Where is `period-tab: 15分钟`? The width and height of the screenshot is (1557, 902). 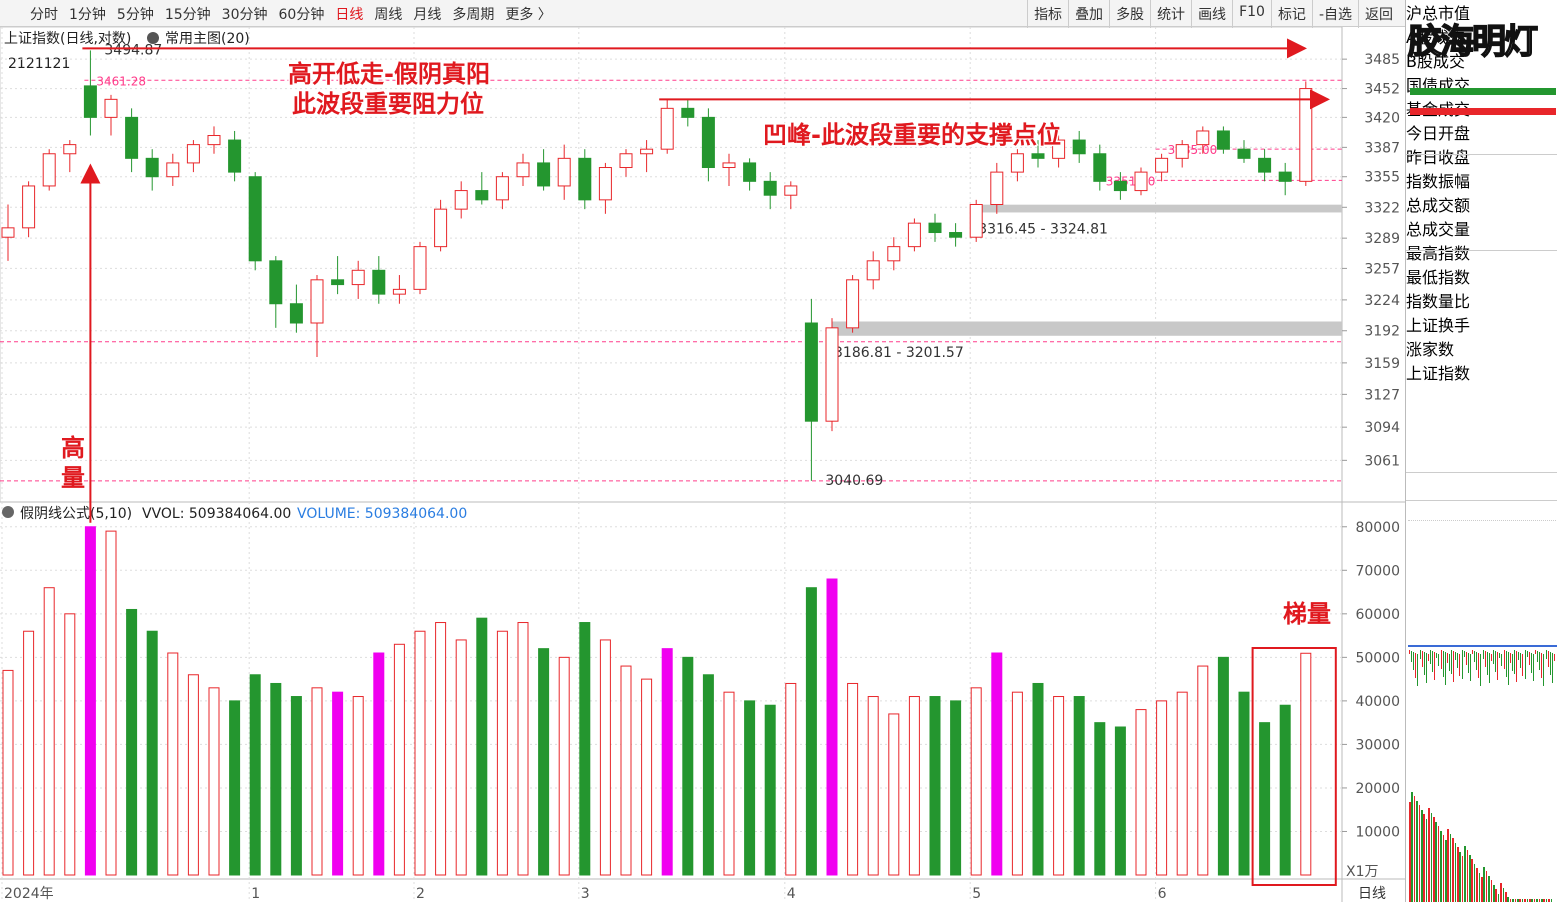
period-tab: 15分钟 is located at coordinates (187, 15).